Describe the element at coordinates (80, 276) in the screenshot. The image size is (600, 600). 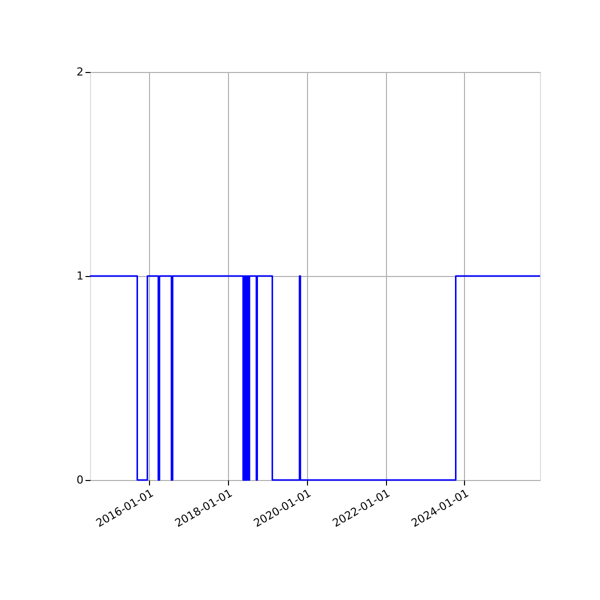
I see `y-tick-label: 1` at that location.